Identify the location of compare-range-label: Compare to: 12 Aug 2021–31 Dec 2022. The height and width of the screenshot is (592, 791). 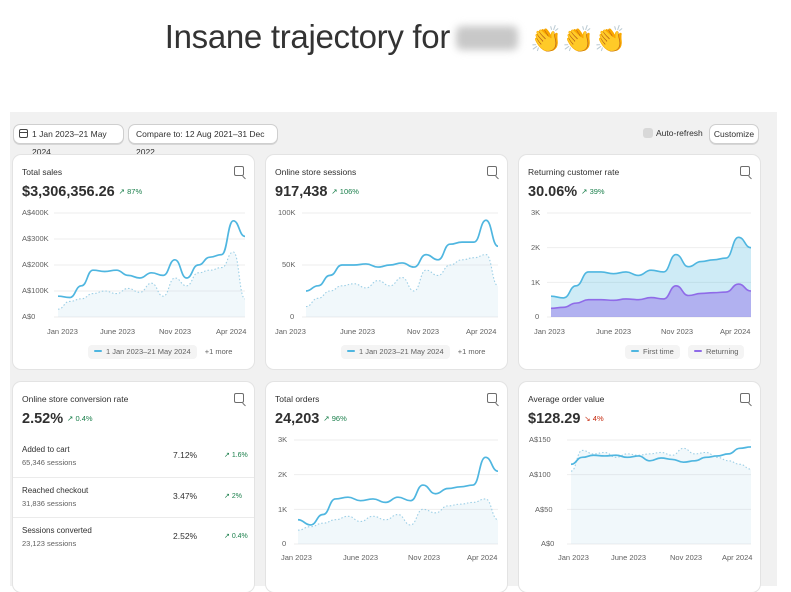
(200, 143).